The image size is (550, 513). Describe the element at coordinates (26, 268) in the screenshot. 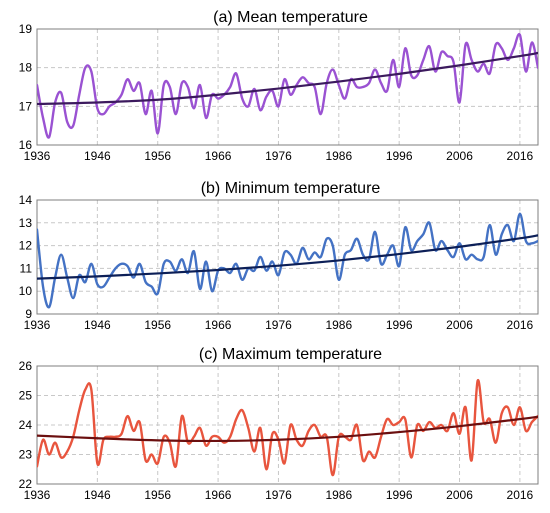

I see `y-tick-label: 11` at that location.